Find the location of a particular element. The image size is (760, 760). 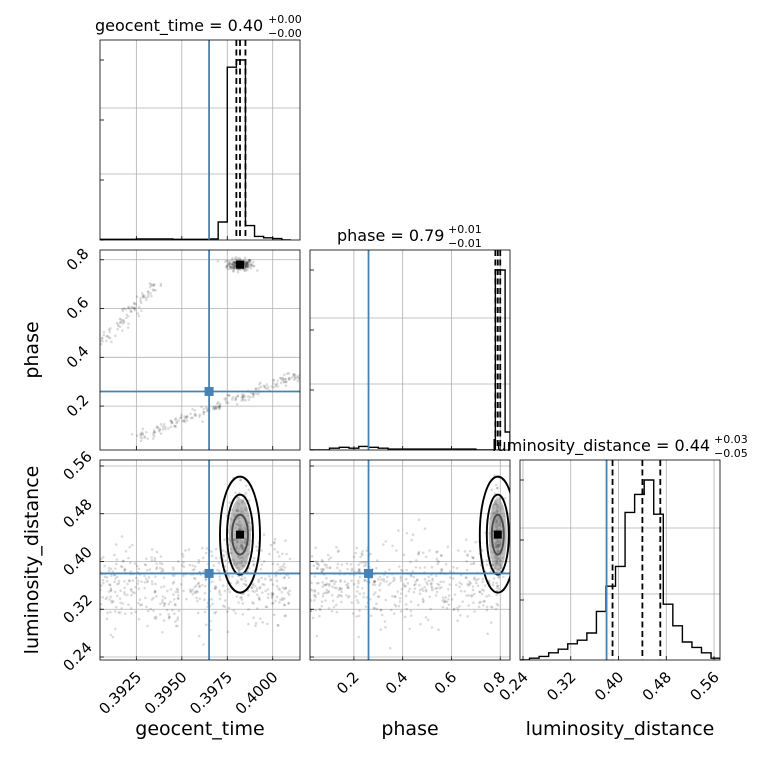

pair-geocent-time-vs-phase-median-marker is located at coordinates (240, 264).